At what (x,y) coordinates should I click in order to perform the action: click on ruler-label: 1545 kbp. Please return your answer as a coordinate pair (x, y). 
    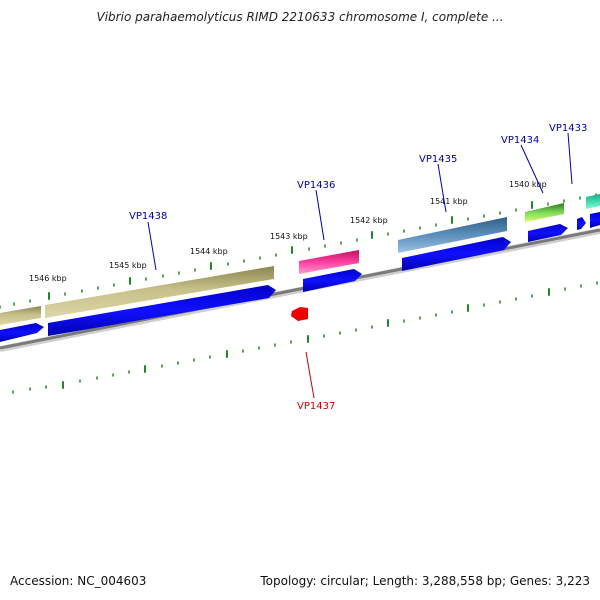
    Looking at the image, I should click on (128, 265).